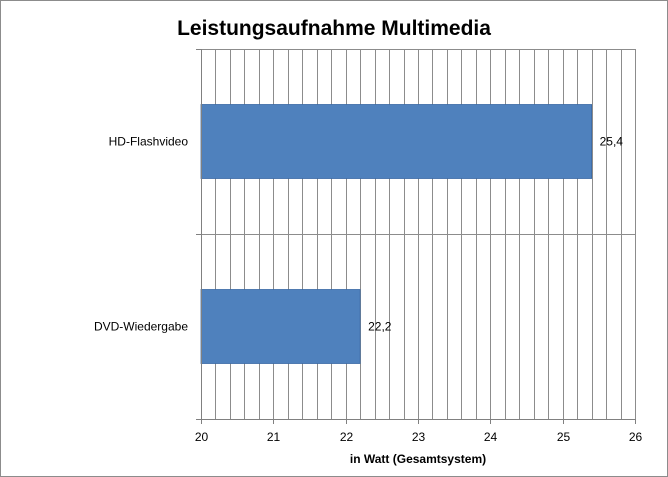  I want to click on x-tick-label: 20, so click(202, 437).